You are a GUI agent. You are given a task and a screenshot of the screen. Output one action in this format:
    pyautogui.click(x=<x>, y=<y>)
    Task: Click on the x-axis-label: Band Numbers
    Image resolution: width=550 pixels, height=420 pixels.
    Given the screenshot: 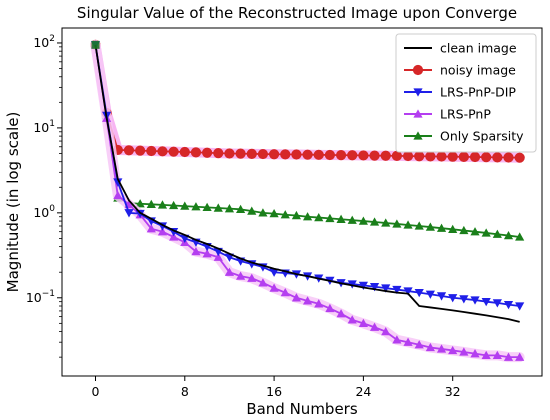 What is the action you would take?
    pyautogui.click(x=302, y=409)
    